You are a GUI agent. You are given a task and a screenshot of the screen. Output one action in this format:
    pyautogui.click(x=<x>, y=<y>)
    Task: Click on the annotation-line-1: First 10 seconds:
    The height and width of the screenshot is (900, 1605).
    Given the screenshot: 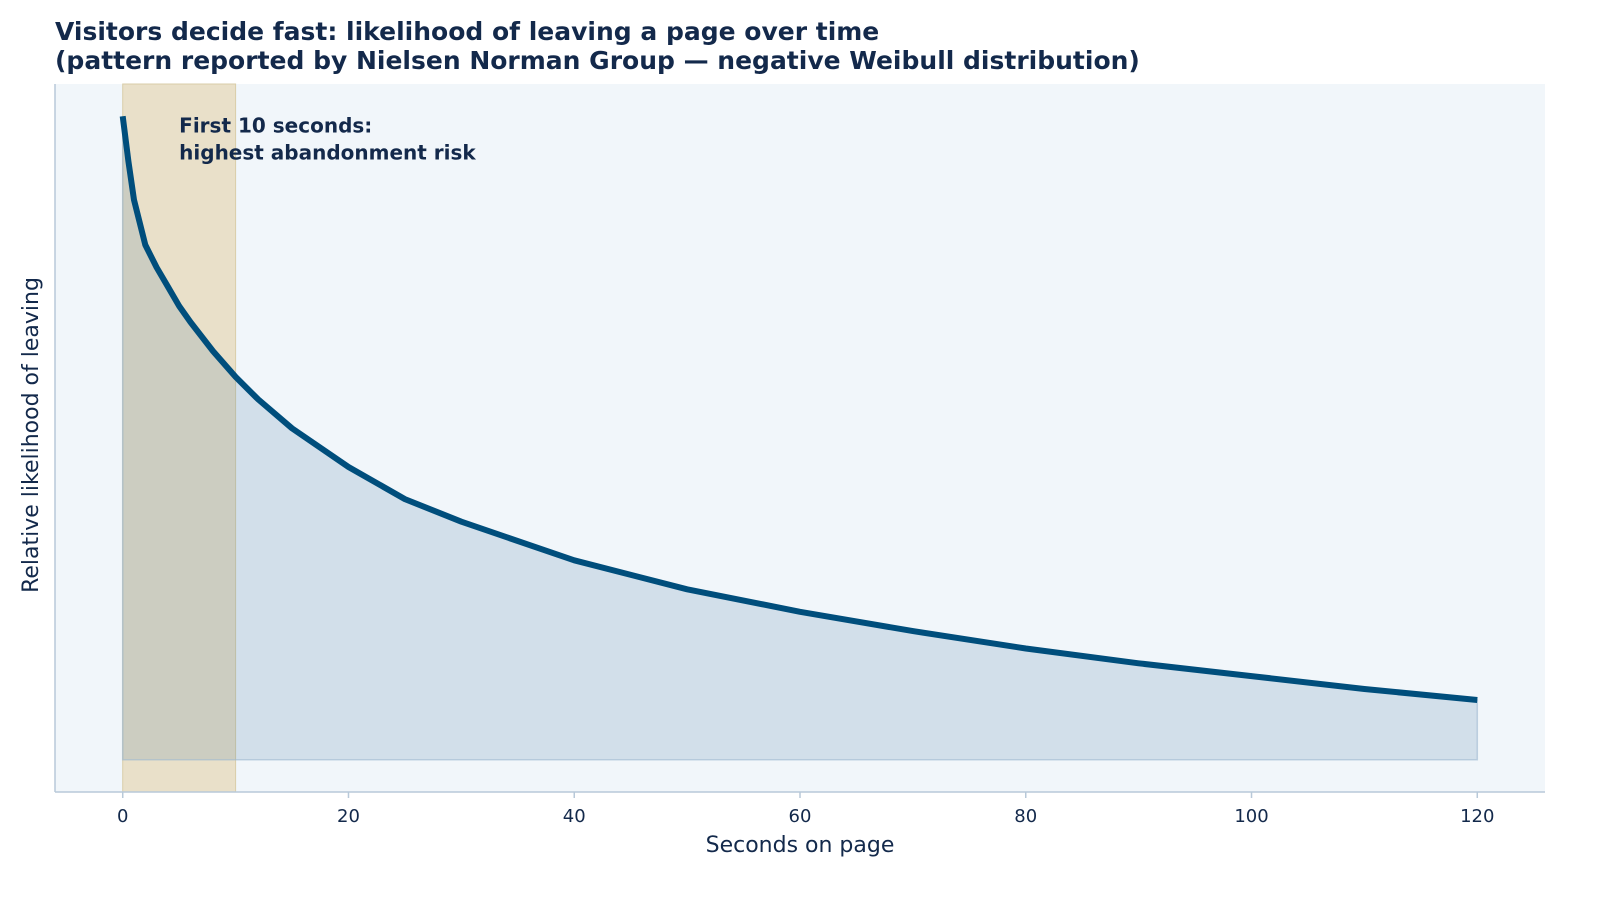 What is the action you would take?
    pyautogui.click(x=275, y=126)
    